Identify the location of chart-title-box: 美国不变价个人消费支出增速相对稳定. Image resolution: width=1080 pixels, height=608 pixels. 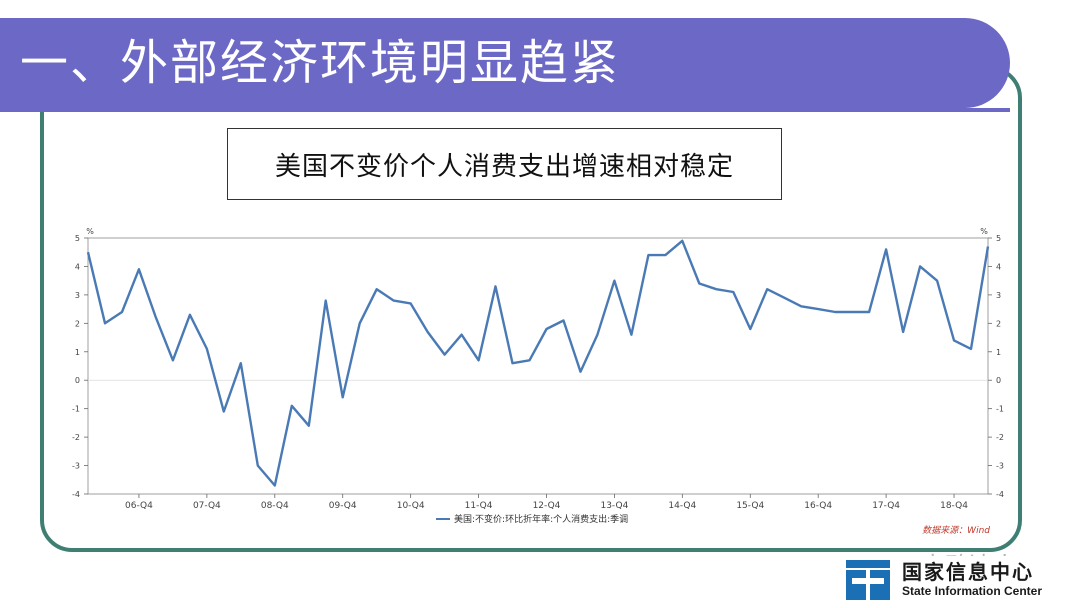
(504, 164).